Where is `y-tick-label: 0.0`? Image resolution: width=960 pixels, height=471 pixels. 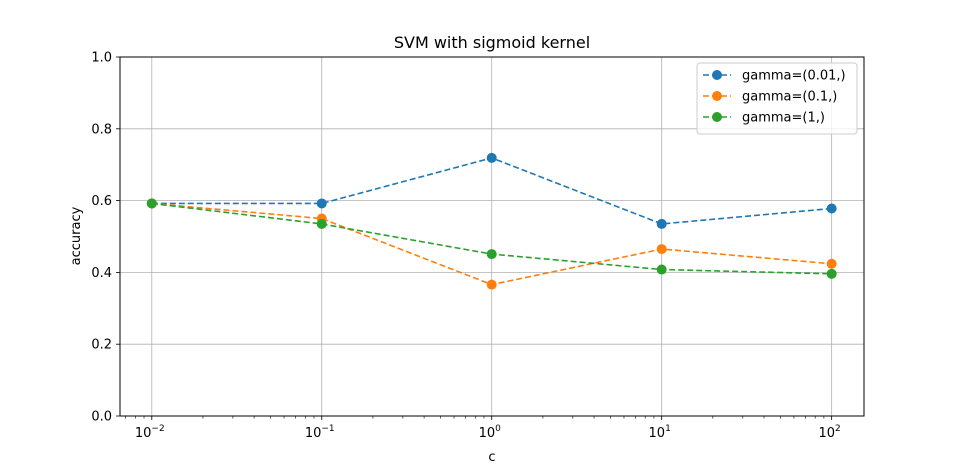 y-tick-label: 0.0 is located at coordinates (101, 417).